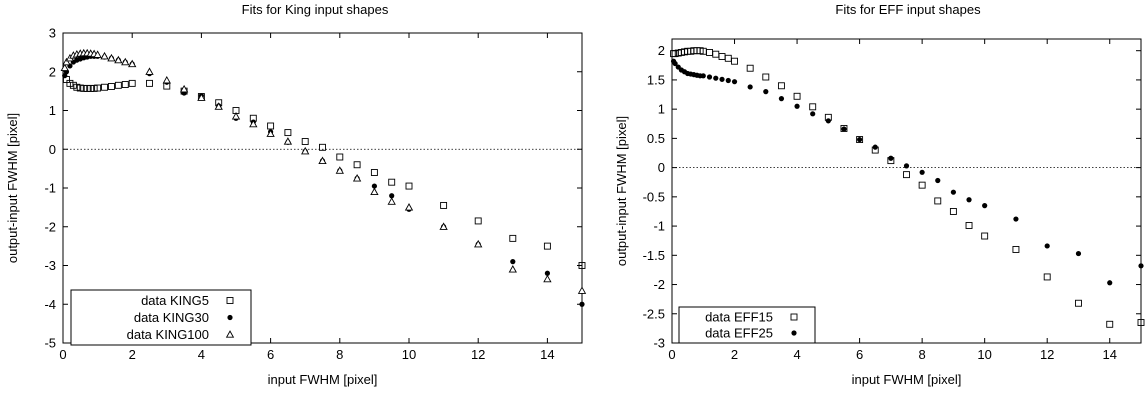 Image resolution: width=1146 pixels, height=400 pixels. Describe the element at coordinates (656, 79) in the screenshot. I see `y-tick-label: 1.5` at that location.